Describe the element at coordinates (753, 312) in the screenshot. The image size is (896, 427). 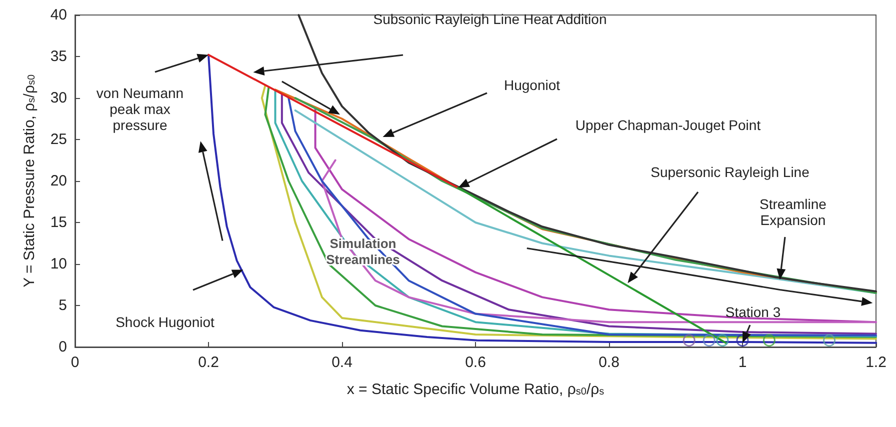
I see `annotation: Station 3` at that location.